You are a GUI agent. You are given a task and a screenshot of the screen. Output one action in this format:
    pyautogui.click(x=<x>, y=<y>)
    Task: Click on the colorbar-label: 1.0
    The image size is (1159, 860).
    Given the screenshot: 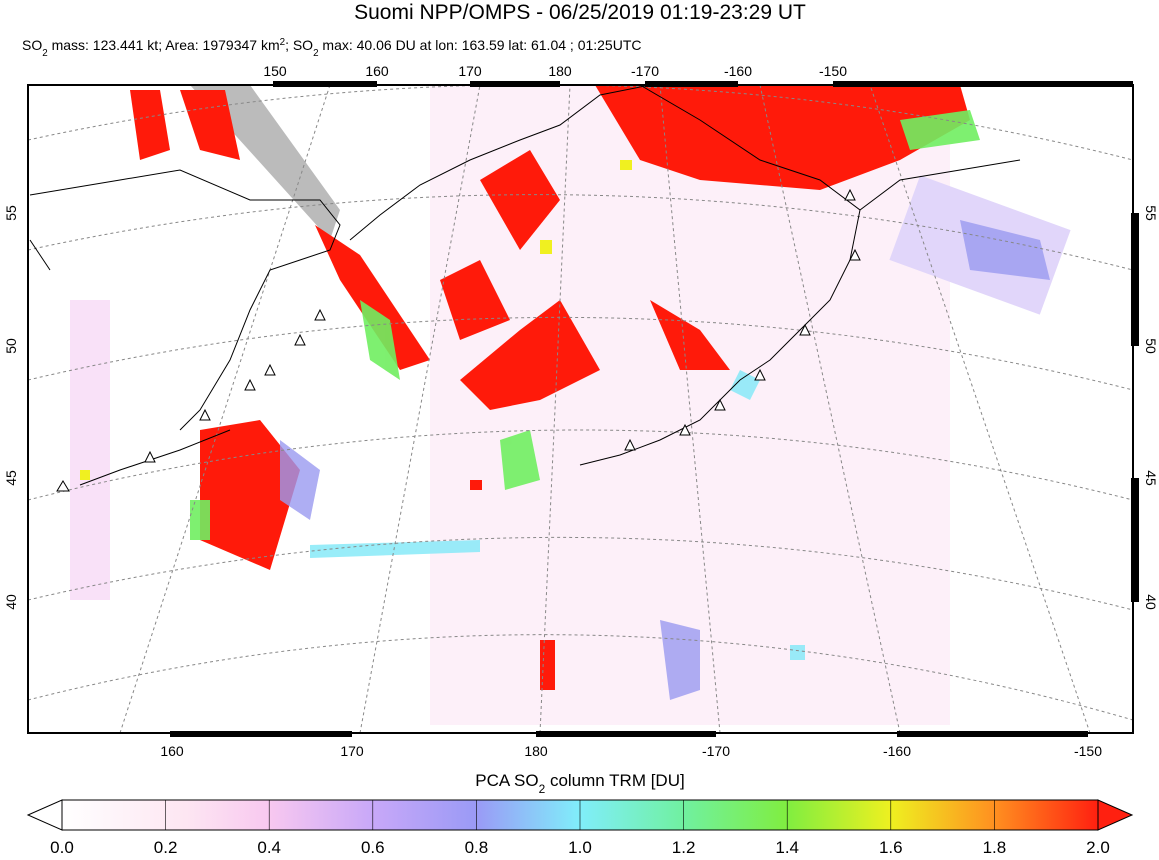 What is the action you would take?
    pyautogui.click(x=580, y=846)
    